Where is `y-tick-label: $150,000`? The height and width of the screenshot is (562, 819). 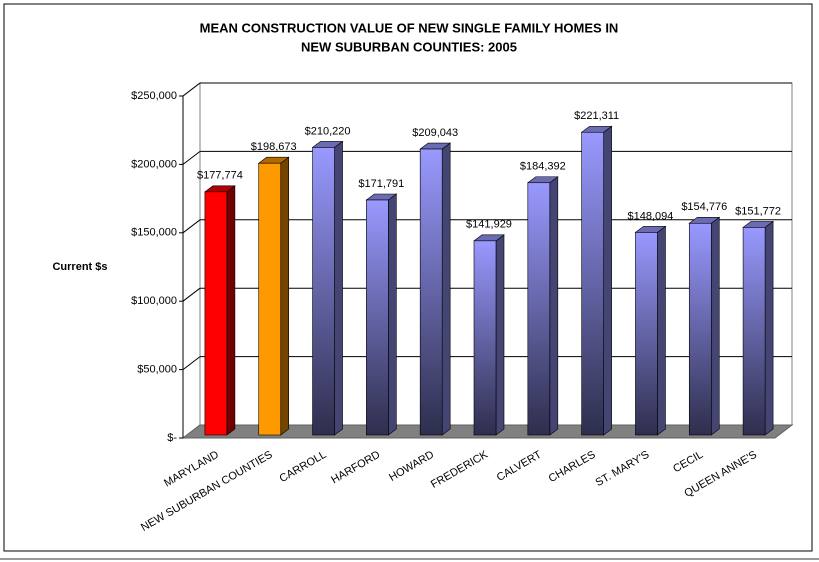
y-tick-label: $150,000 is located at coordinates (154, 233).